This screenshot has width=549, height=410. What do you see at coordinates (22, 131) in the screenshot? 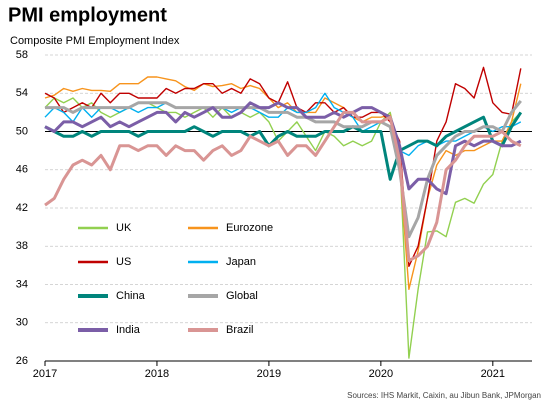
I see `y-tick-label: 50` at bounding box center [22, 131].